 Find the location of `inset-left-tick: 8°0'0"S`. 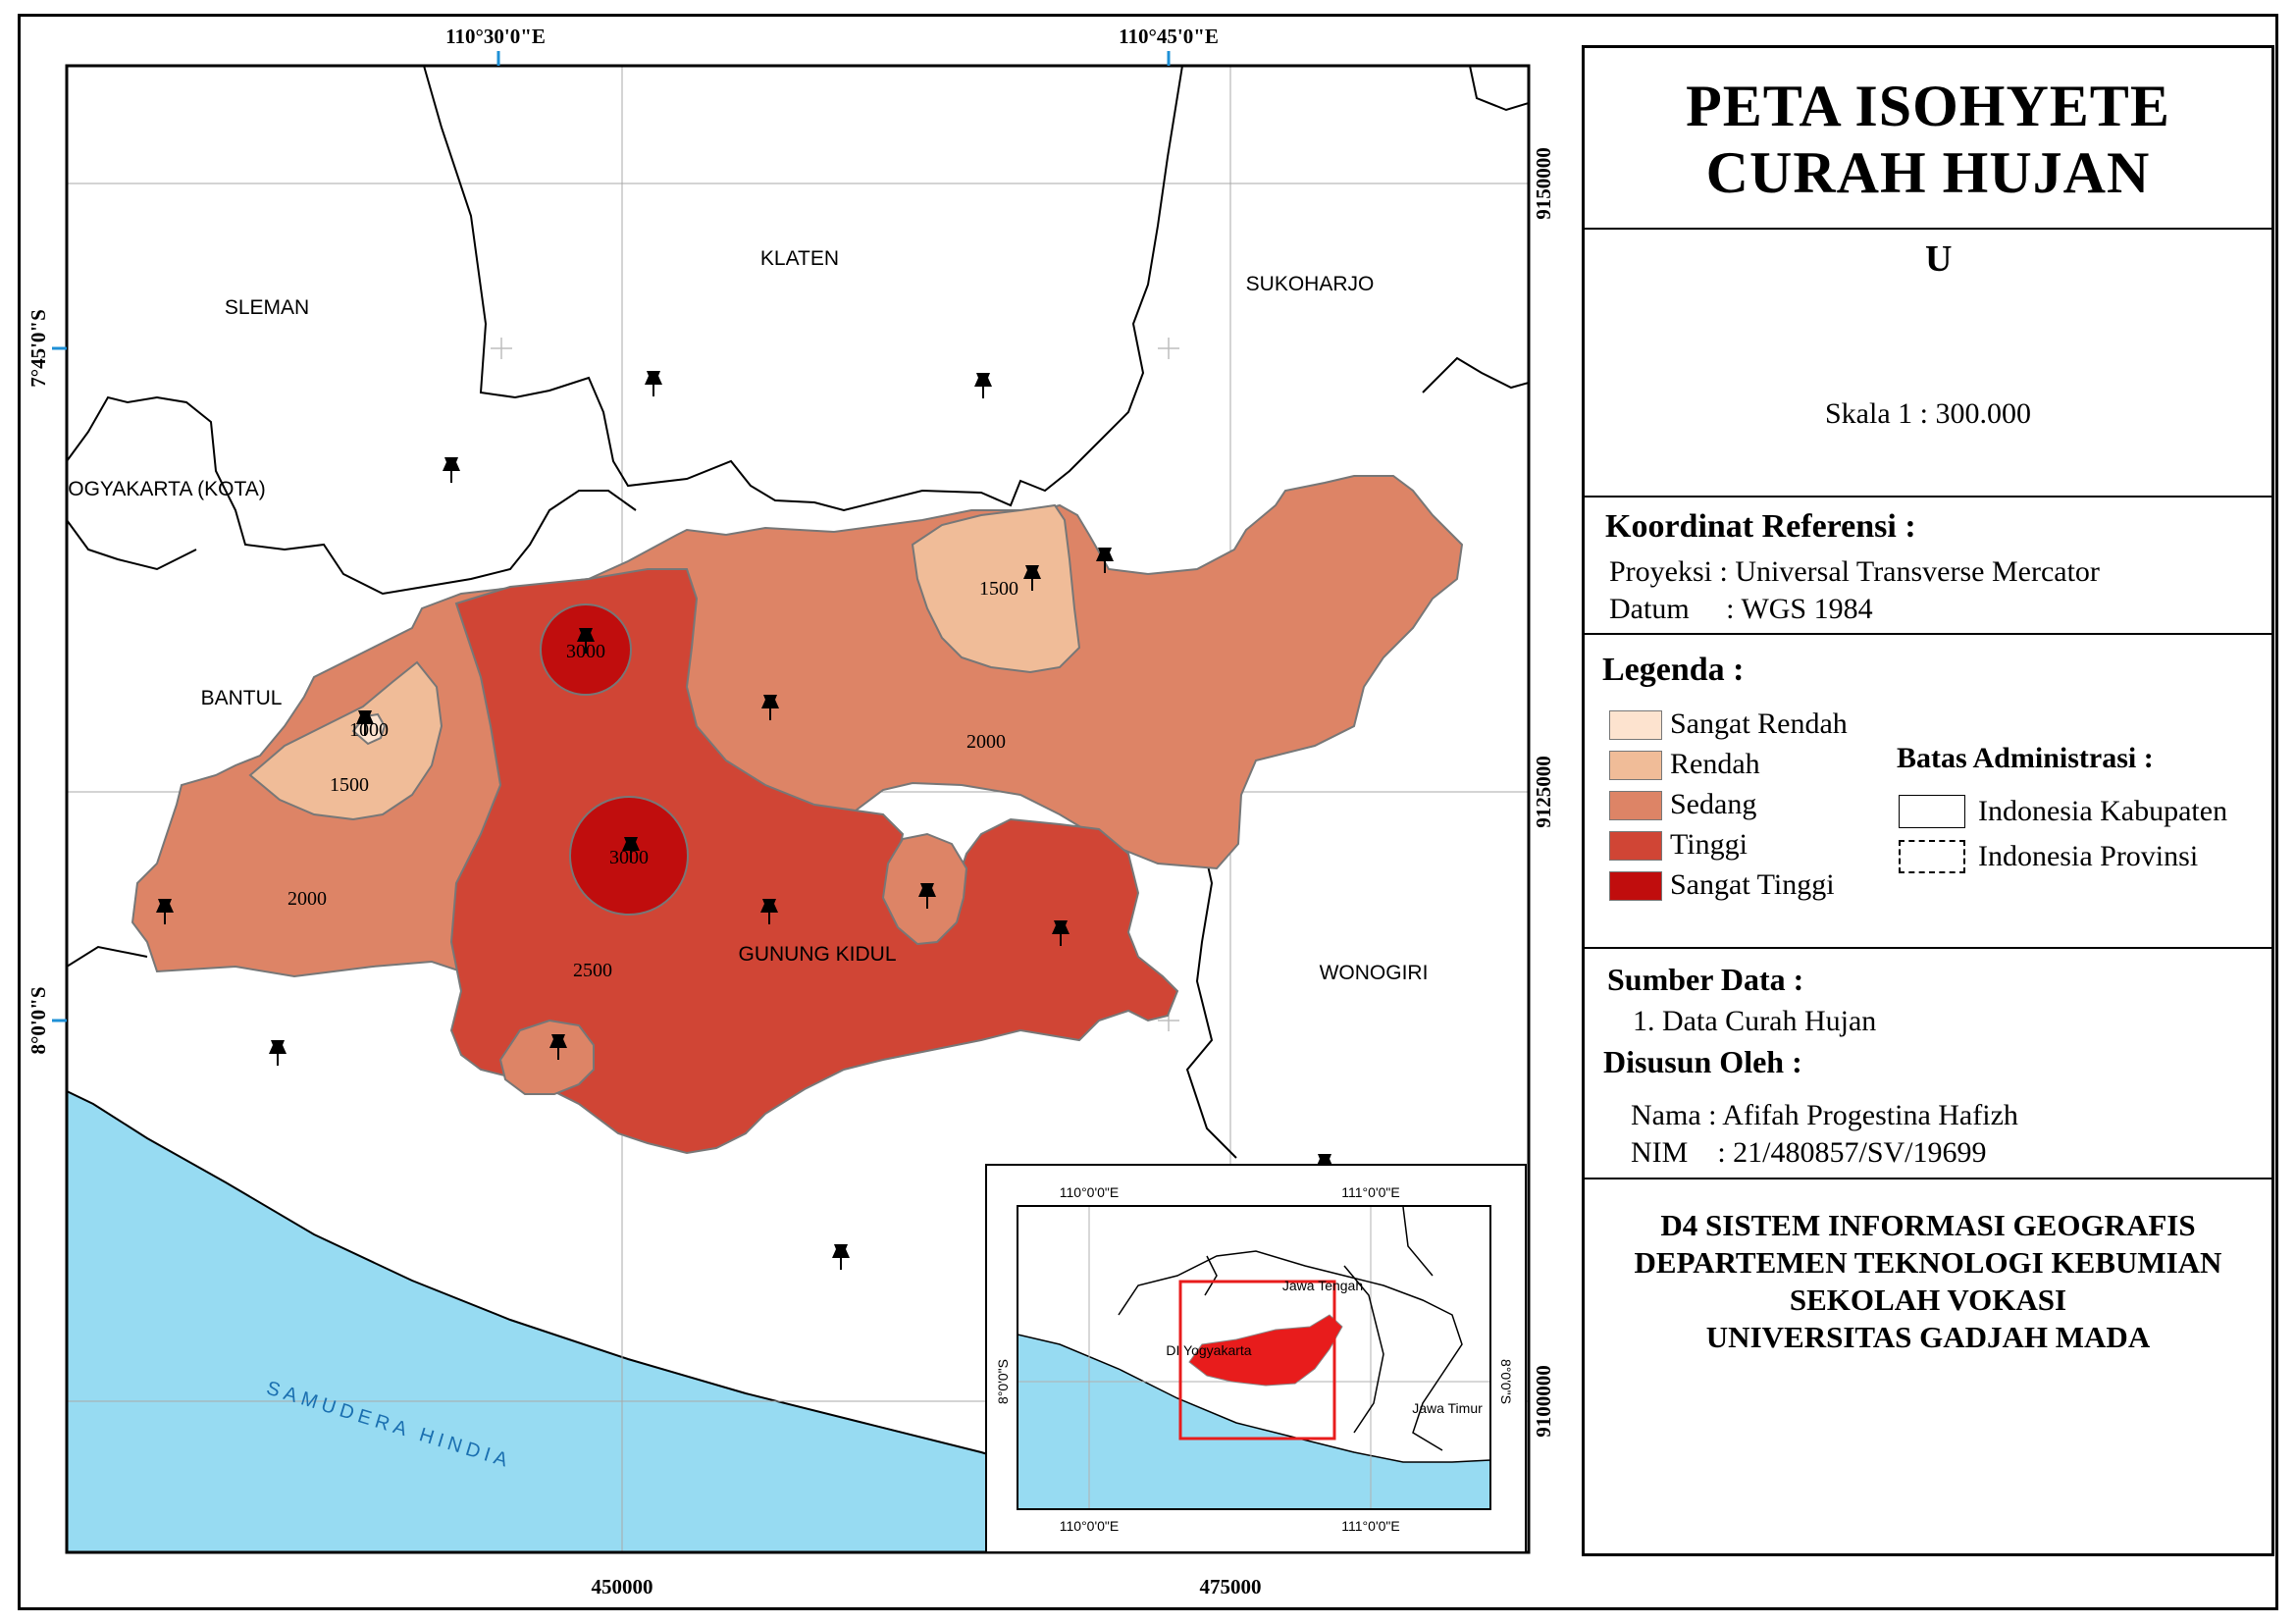

inset-left-tick: 8°0'0"S is located at coordinates (1003, 1381).